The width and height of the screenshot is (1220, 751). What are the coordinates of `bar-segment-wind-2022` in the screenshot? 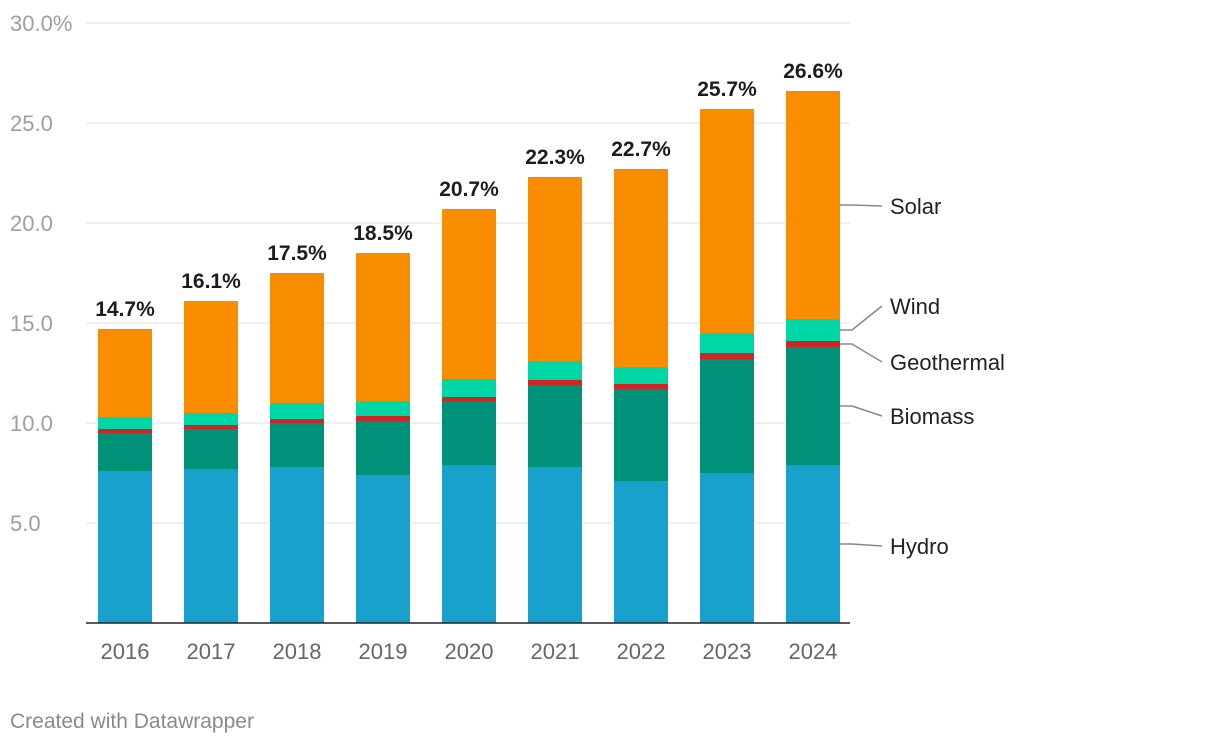 It's located at (641, 375).